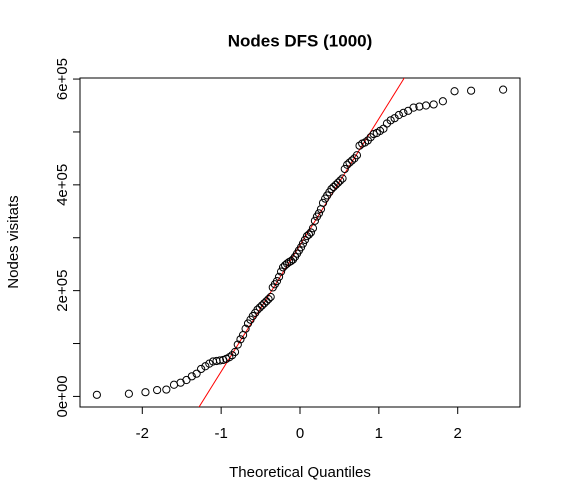 The image size is (561, 503). I want to click on x-axis-label: Theoretical Quantiles, so click(300, 472).